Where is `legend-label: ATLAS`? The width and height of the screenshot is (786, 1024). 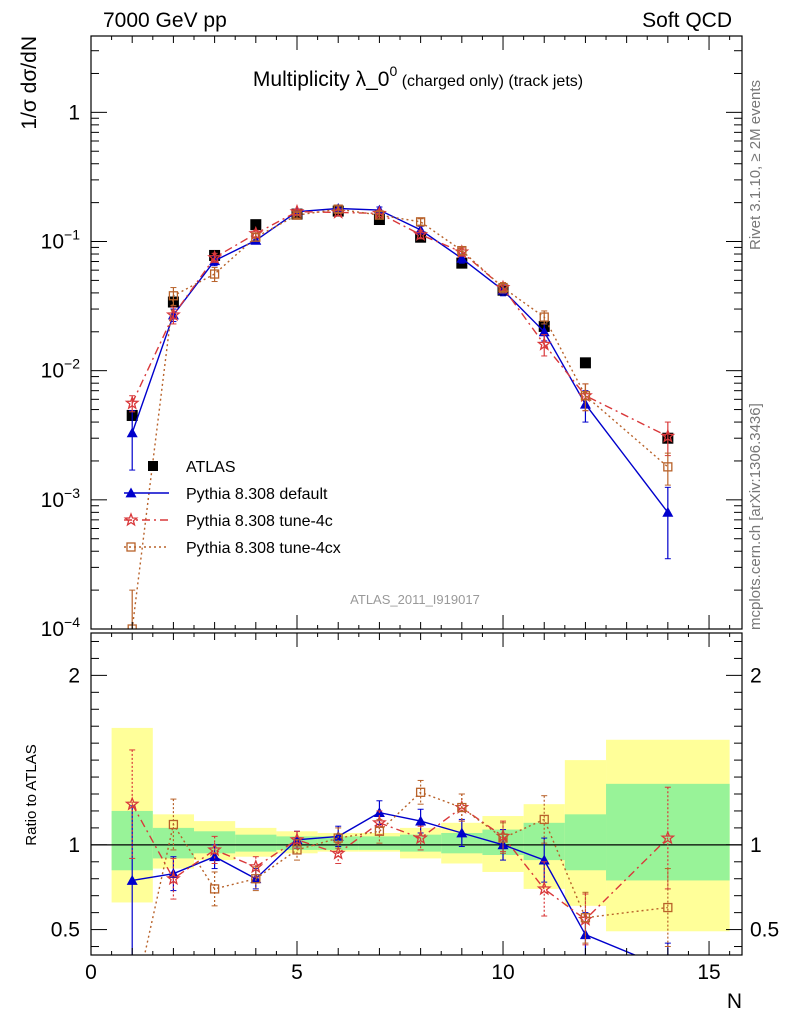
legend-label: ATLAS is located at coordinates (211, 467).